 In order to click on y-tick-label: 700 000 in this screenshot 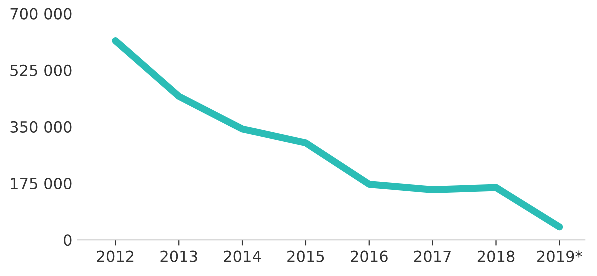, I will do `click(41, 14)`.